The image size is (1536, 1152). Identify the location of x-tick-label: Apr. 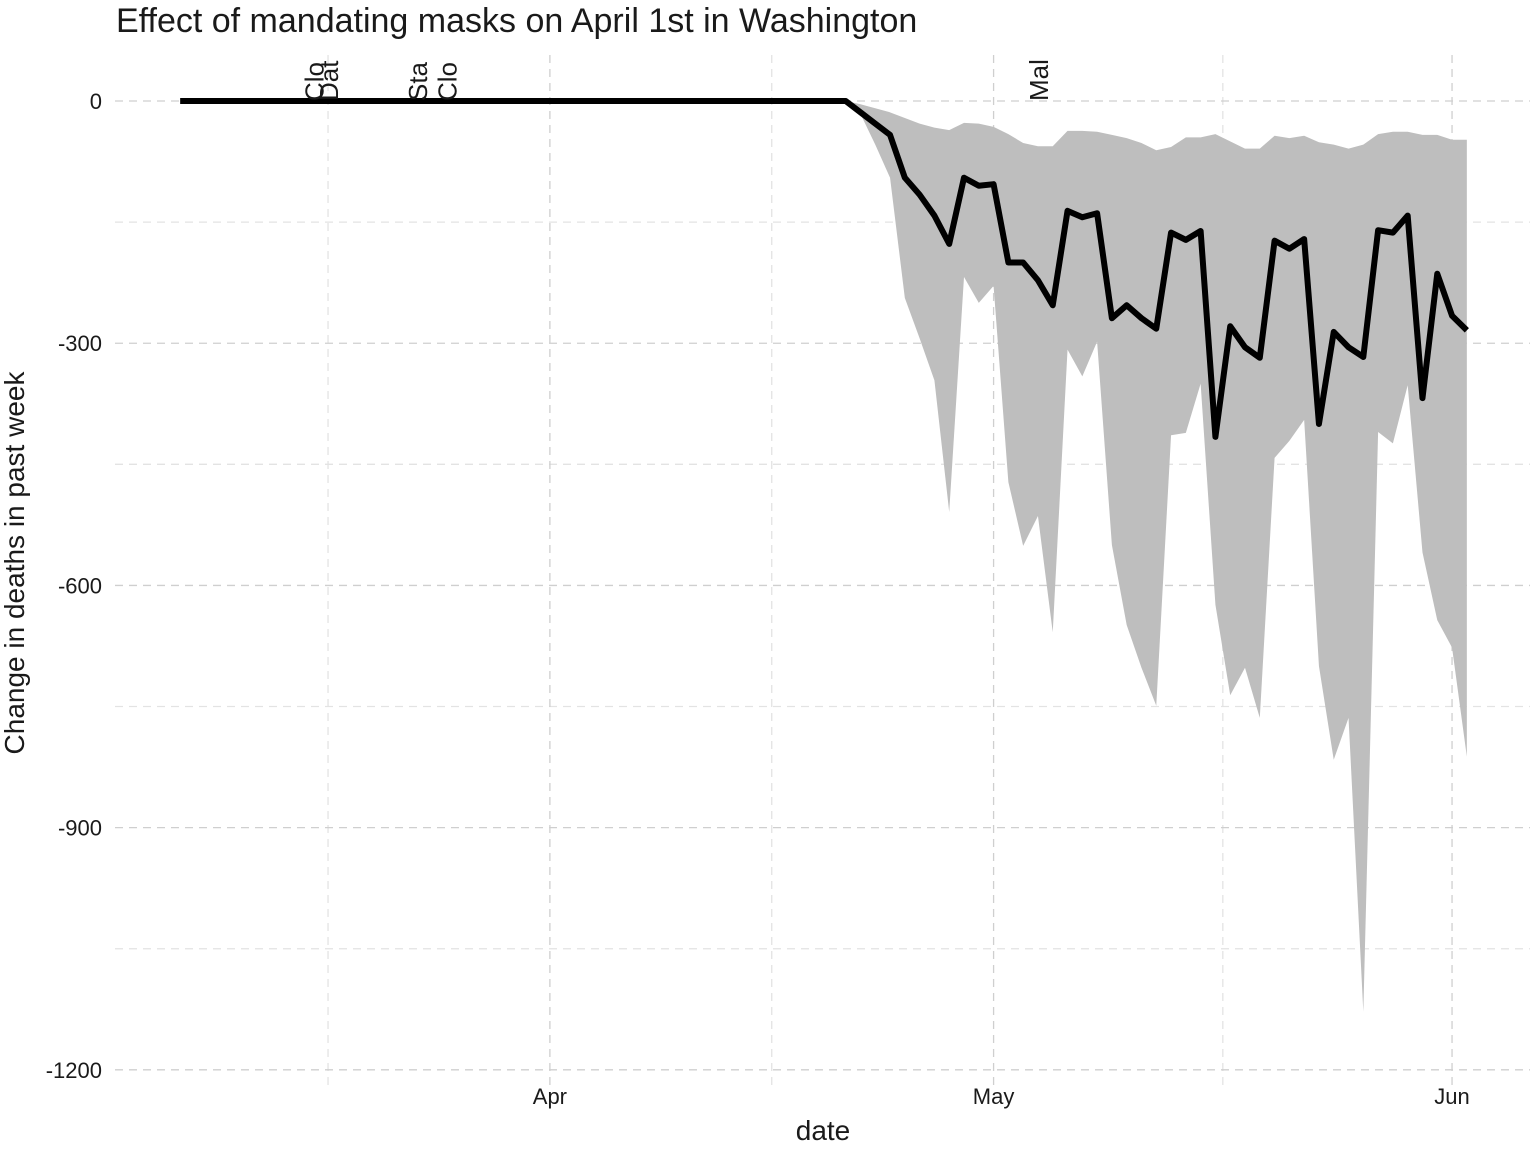
(550, 1096).